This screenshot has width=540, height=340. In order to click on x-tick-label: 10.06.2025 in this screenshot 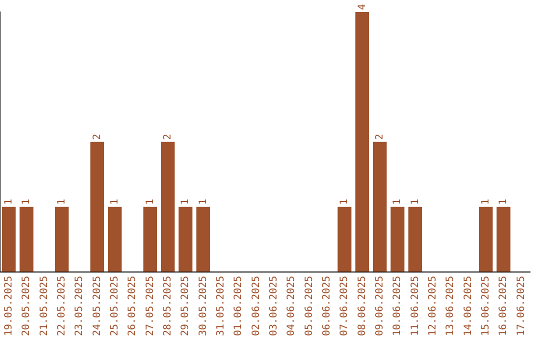, I will do `click(398, 306)`.